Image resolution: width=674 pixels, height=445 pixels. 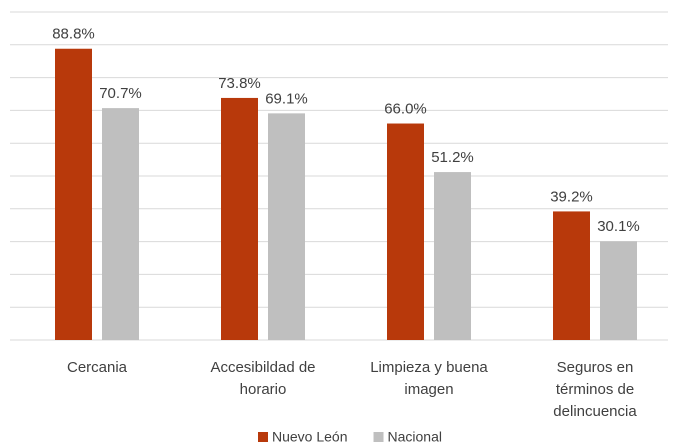 I want to click on x-tick-label: Accesibildad de horario, so click(x=262, y=378).